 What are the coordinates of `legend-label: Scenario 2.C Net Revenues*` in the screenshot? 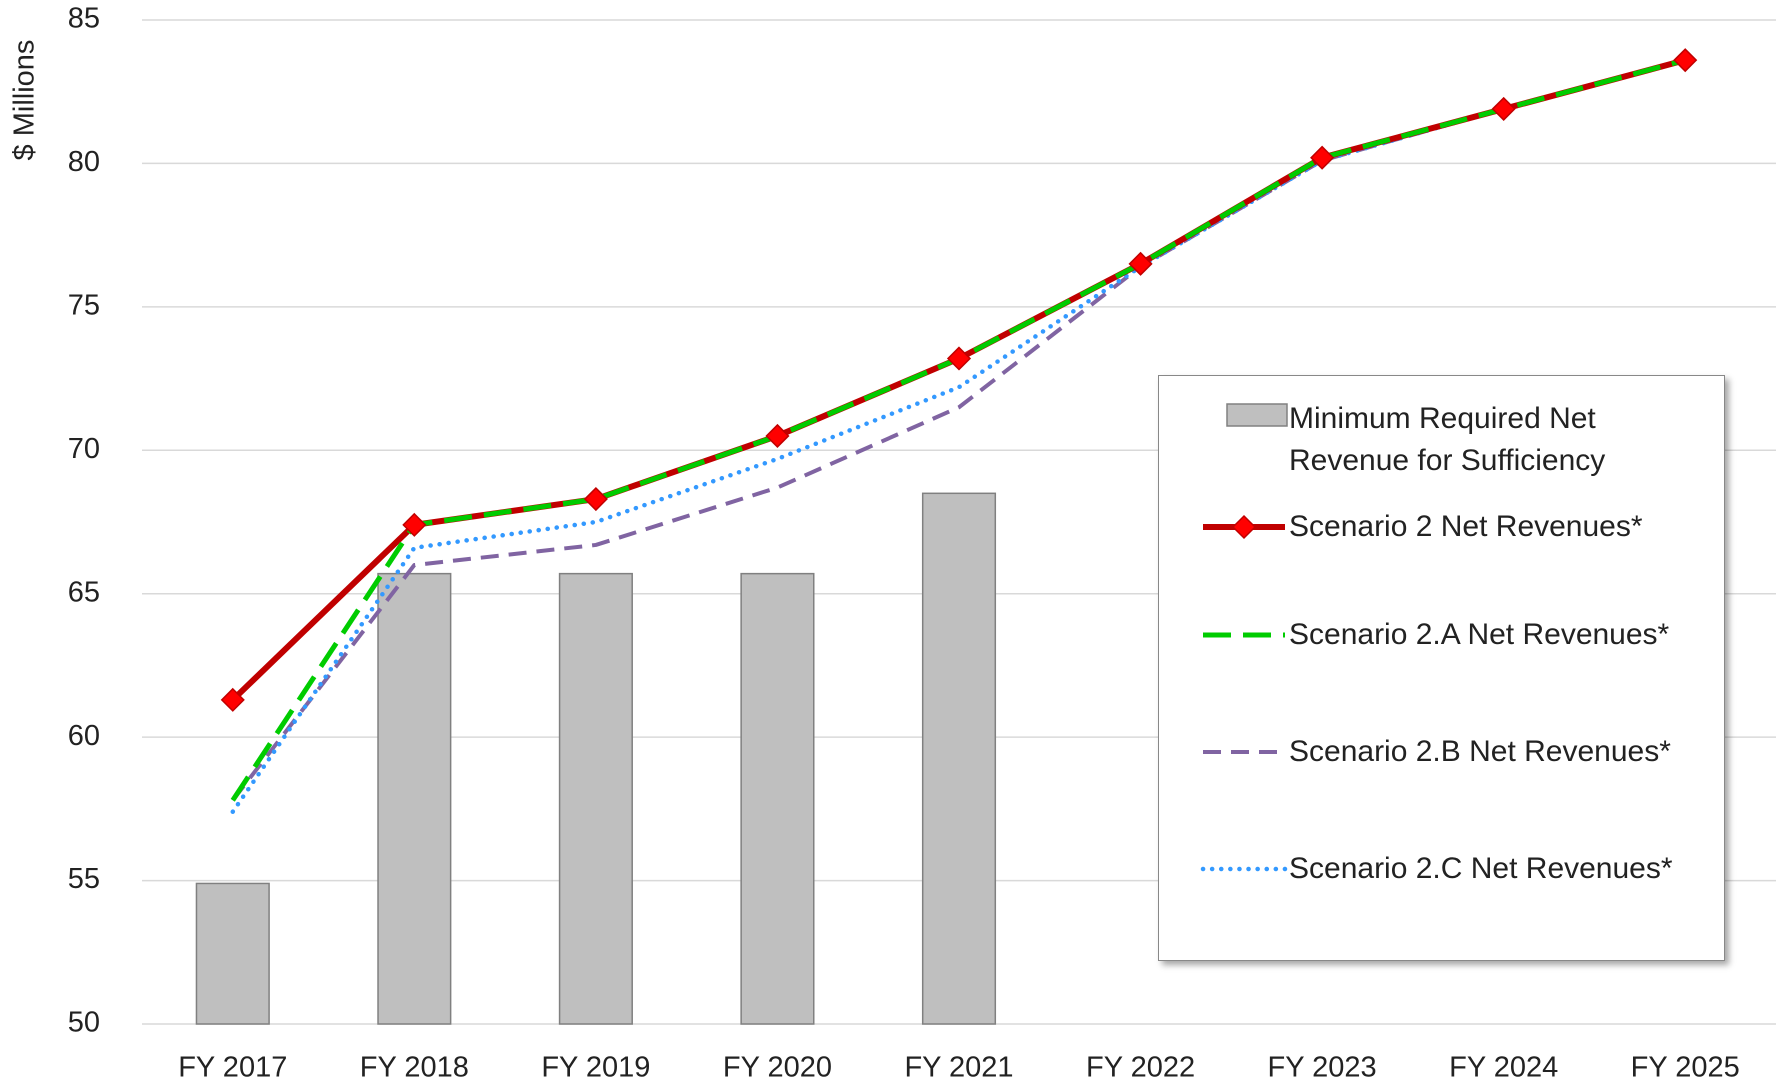 It's located at (1481, 868).